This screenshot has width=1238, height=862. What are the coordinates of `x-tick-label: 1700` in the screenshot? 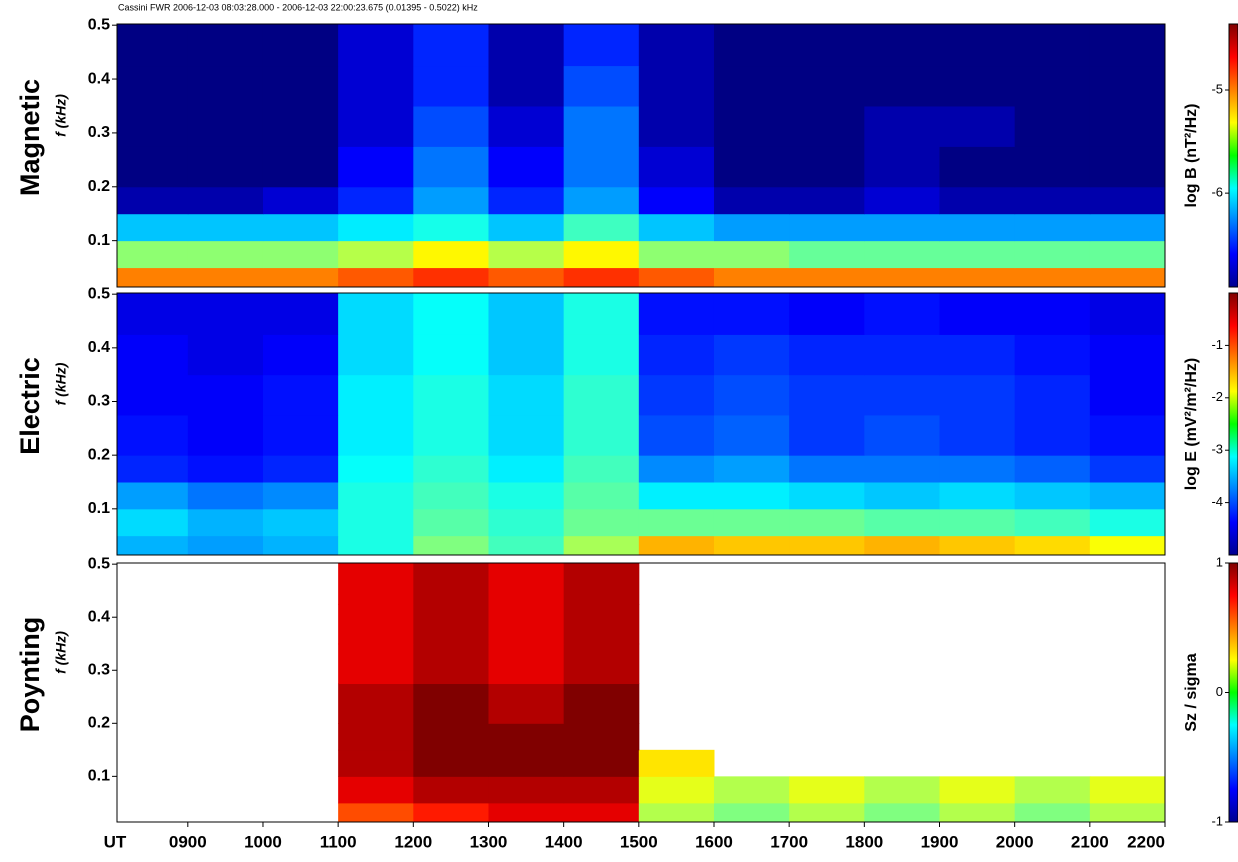 It's located at (789, 841).